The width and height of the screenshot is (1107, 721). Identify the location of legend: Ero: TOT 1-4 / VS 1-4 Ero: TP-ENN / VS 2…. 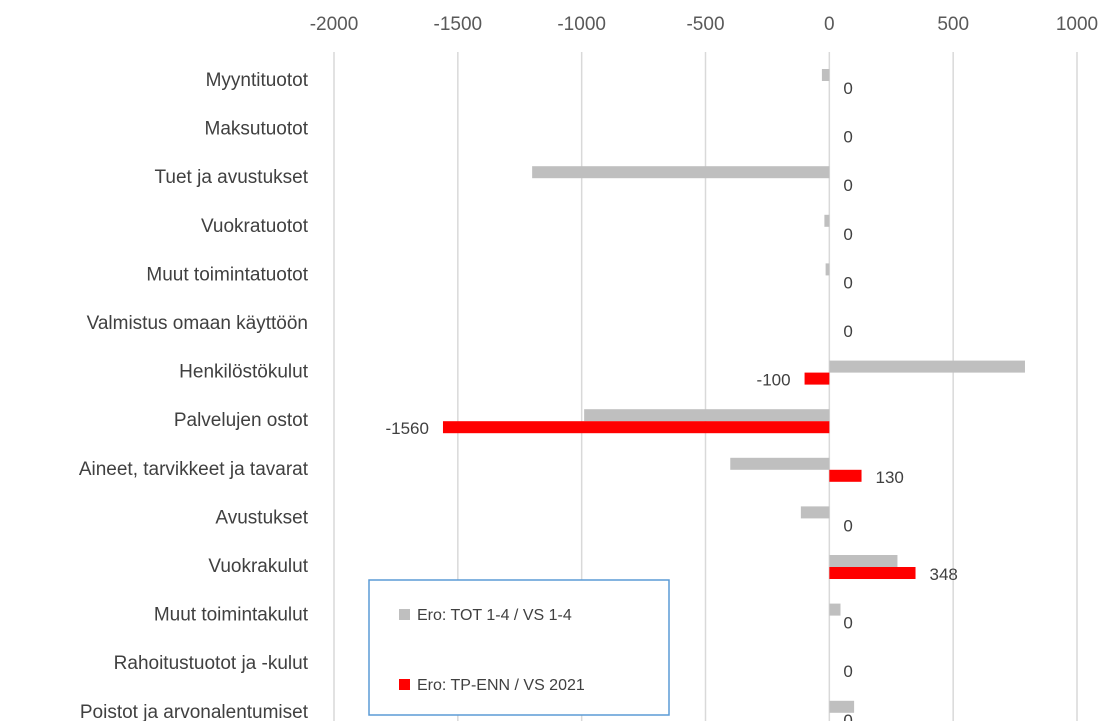
(519, 647).